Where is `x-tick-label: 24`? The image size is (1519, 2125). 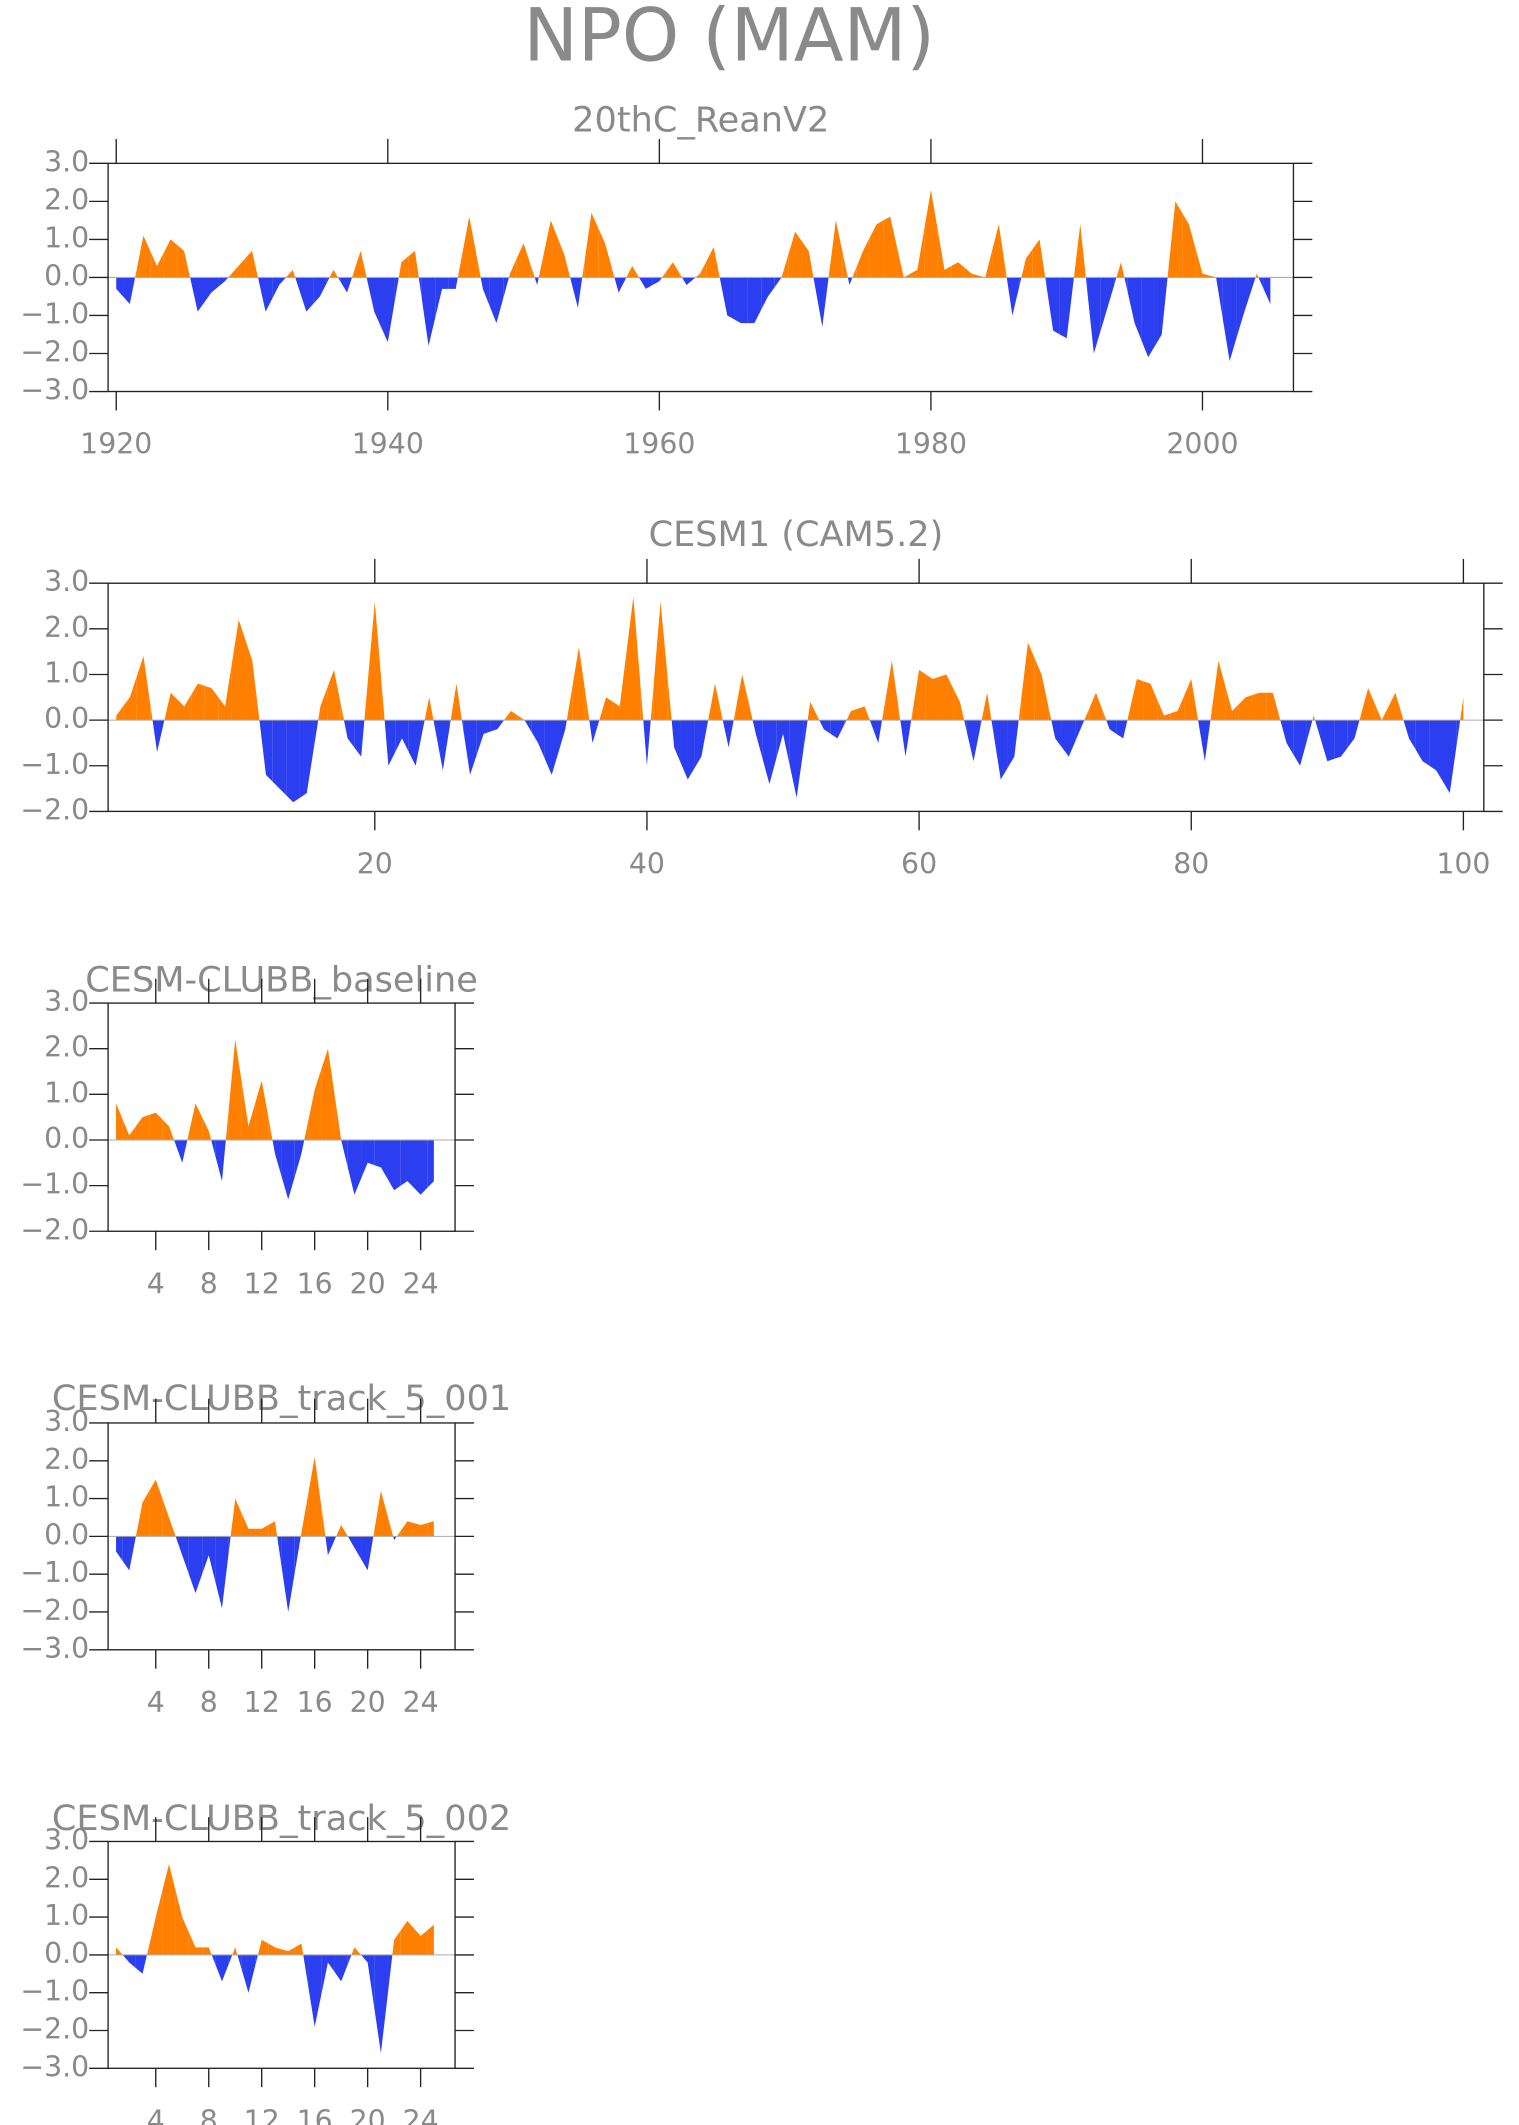 x-tick-label: 24 is located at coordinates (421, 2114).